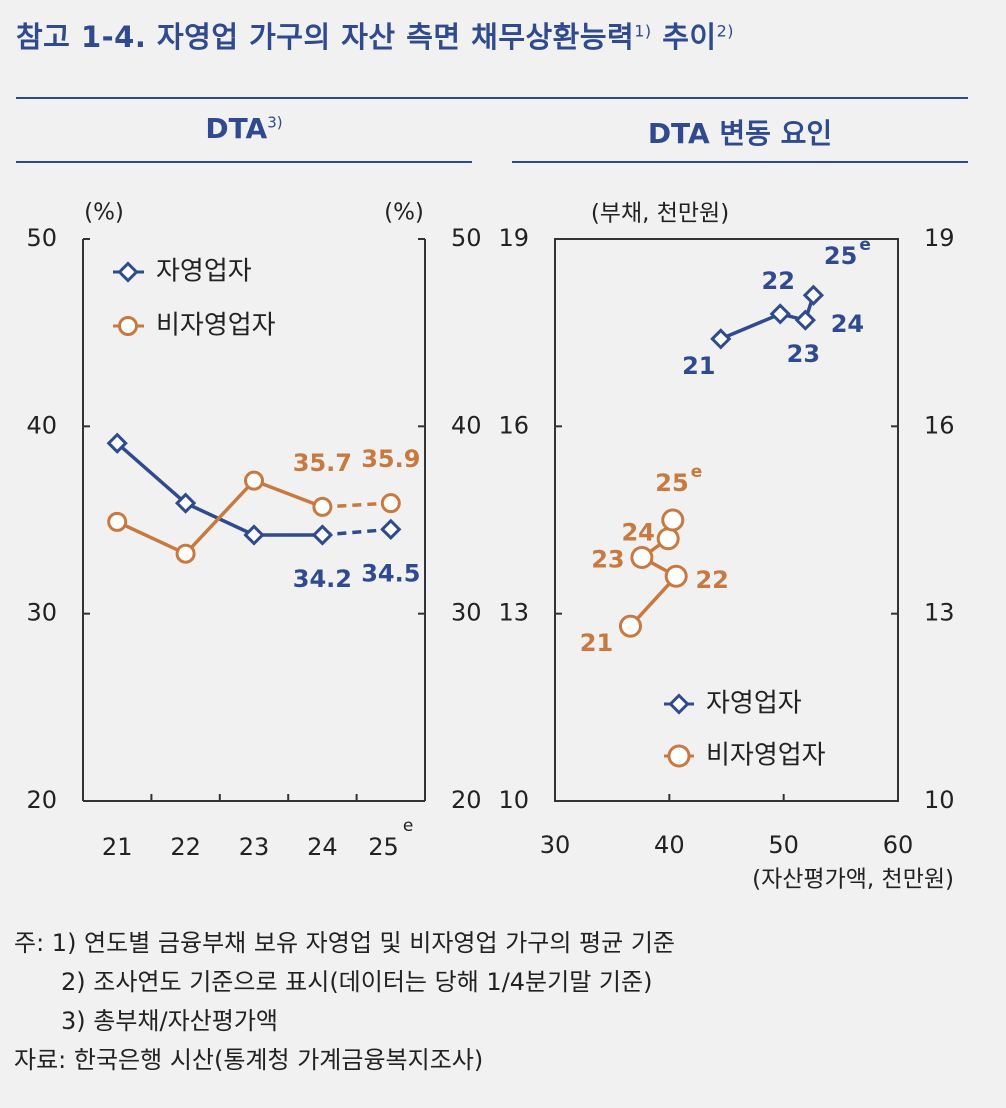 The width and height of the screenshot is (1006, 1108). Describe the element at coordinates (669, 845) in the screenshot. I see `x-tick-label: 40` at that location.